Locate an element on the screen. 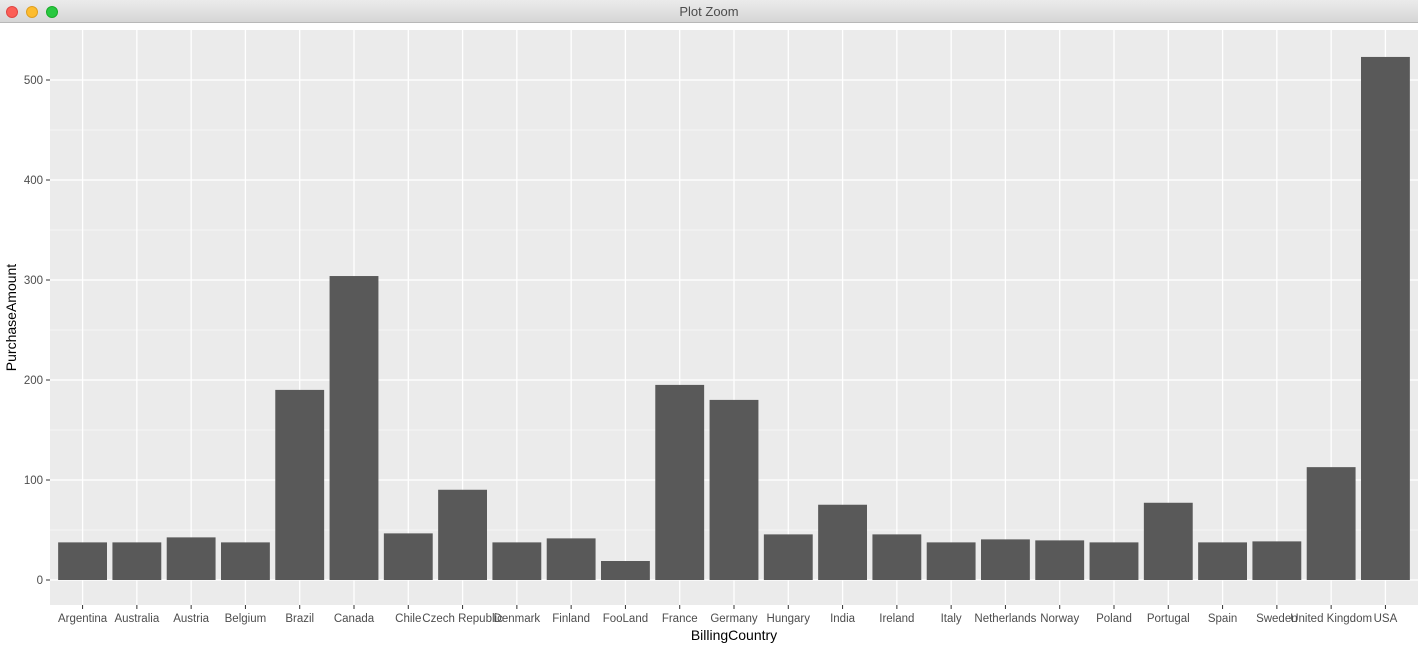 The image size is (1418, 653). x-tick-label: Chile is located at coordinates (408, 619).